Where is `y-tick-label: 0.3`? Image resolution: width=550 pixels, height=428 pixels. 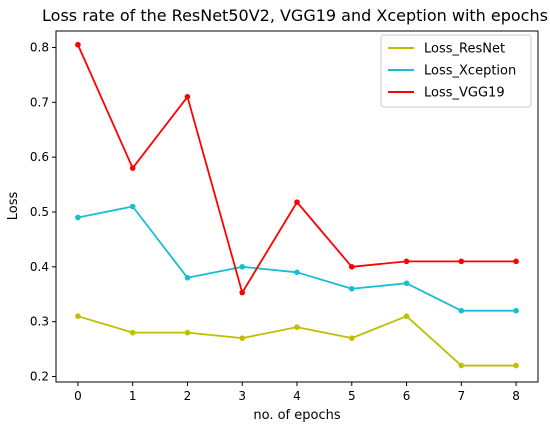
y-tick-label: 0.3 is located at coordinates (39, 322).